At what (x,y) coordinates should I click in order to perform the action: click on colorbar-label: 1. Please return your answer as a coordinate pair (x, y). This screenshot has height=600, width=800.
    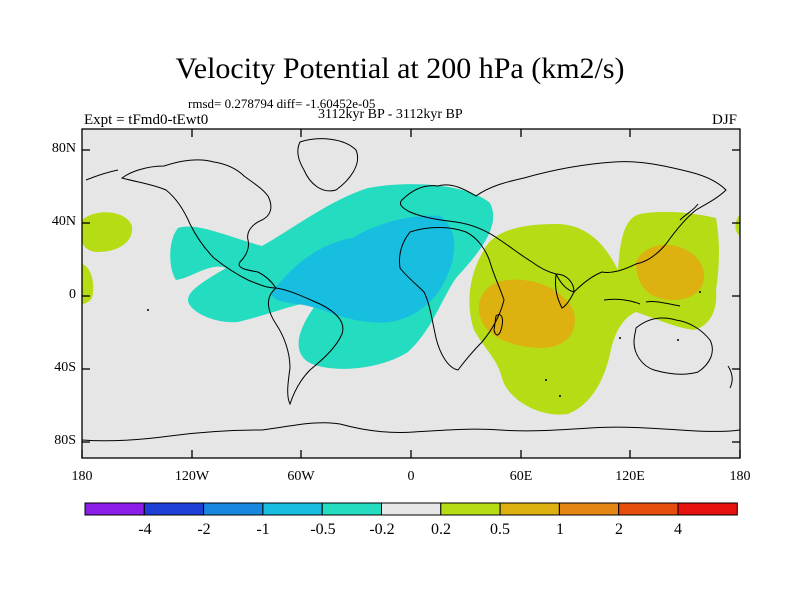
    Looking at the image, I should click on (560, 529).